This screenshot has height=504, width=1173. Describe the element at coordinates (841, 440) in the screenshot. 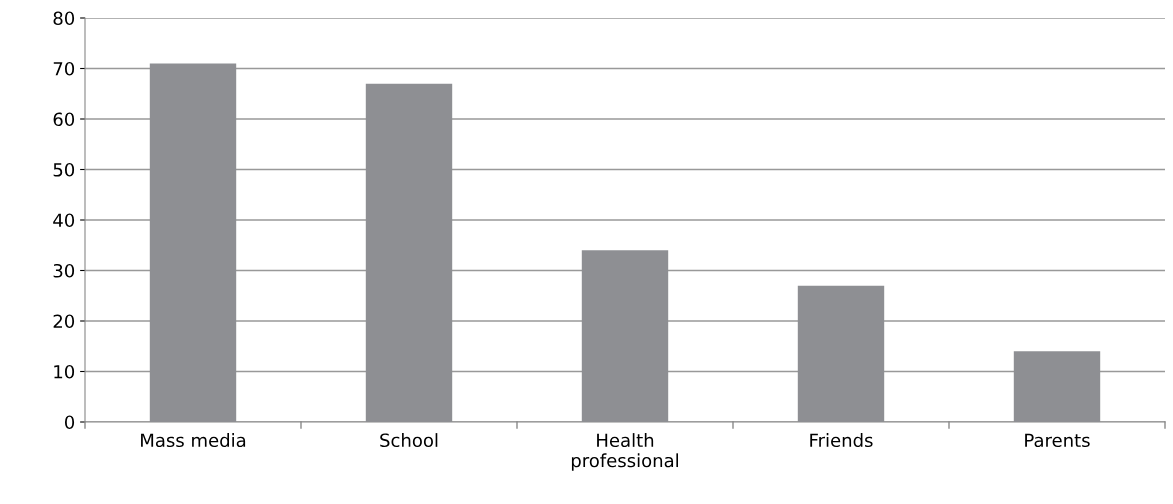

I see `x-tick-label: Friends` at that location.